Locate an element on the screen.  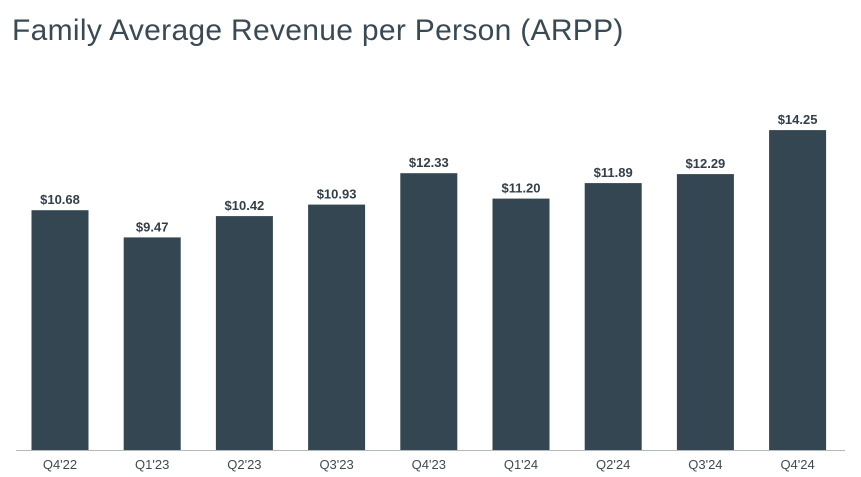
x-tick-label-8: Q4'24 is located at coordinates (797, 464).